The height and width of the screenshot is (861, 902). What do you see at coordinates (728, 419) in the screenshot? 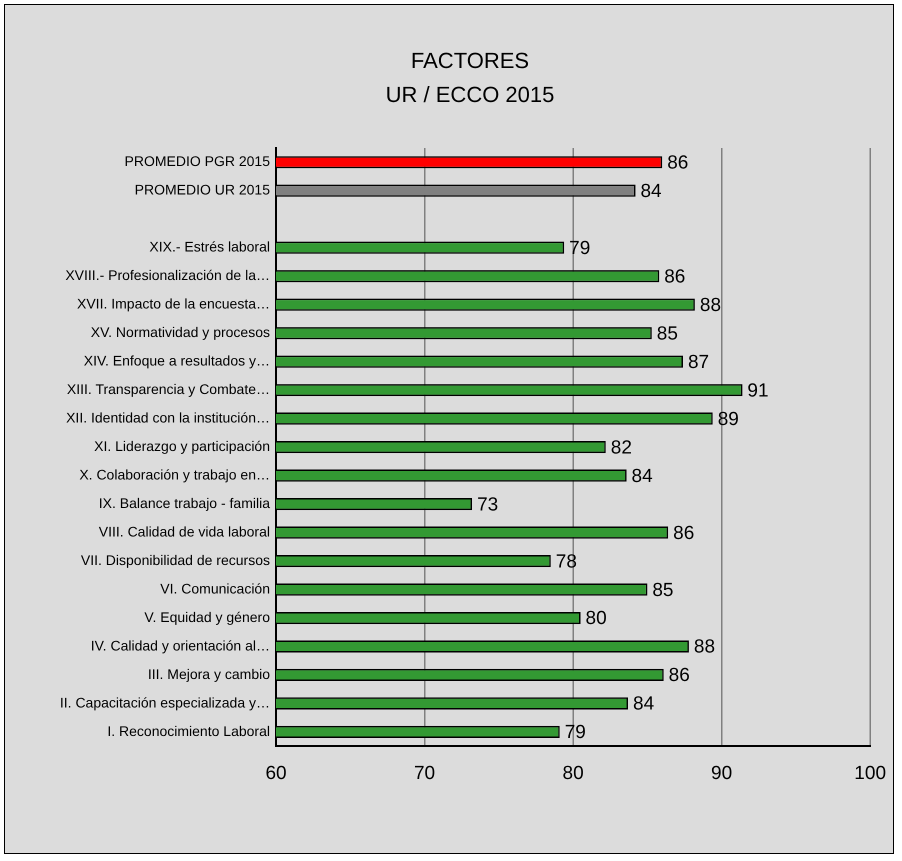
I see `data-label: 89` at bounding box center [728, 419].